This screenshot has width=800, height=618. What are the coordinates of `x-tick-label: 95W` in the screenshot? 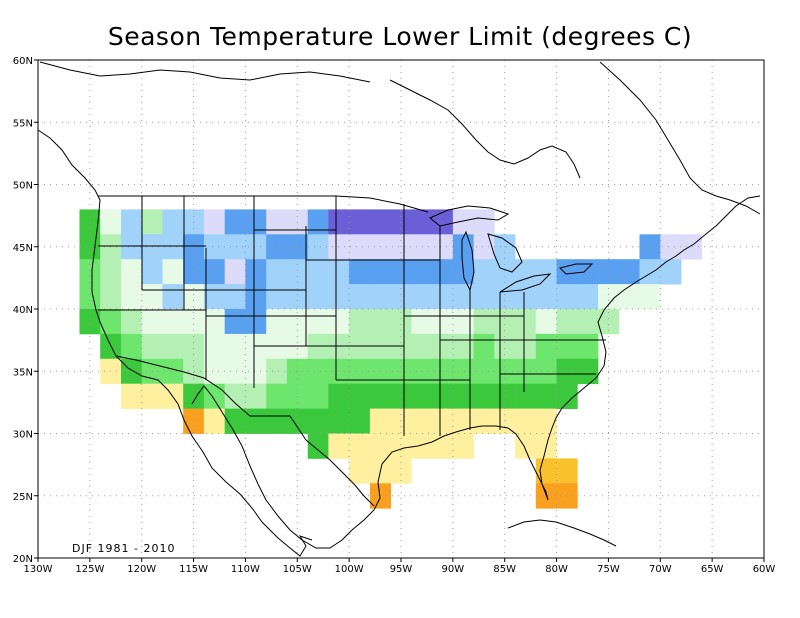 It's located at (401, 569).